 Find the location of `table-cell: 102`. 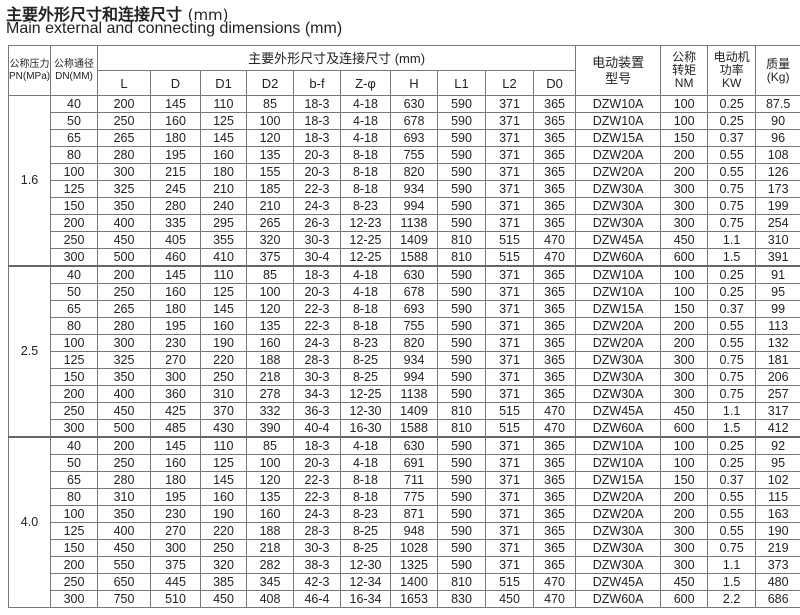

table-cell: 102 is located at coordinates (777, 480).